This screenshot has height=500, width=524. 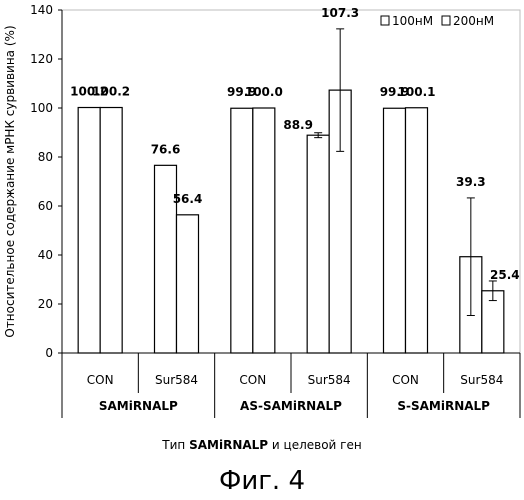 What do you see at coordinates (228, 445) in the screenshot?
I see `x-axis-title-bold: SAMiRNALP` at bounding box center [228, 445].